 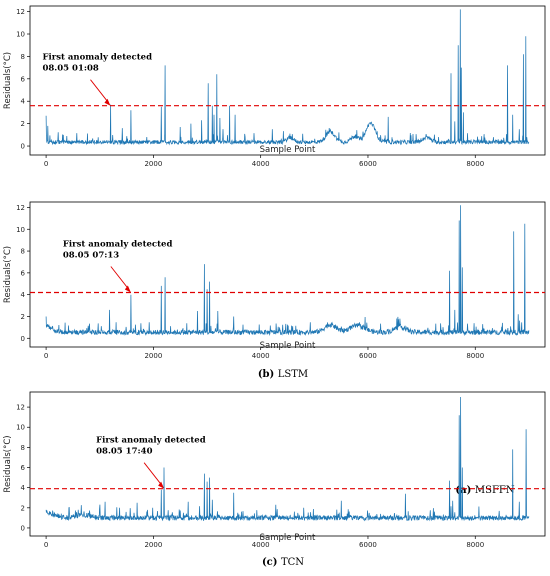 What do you see at coordinates (268, 374) in the screenshot?
I see `caption-letter: (b)` at bounding box center [268, 374].